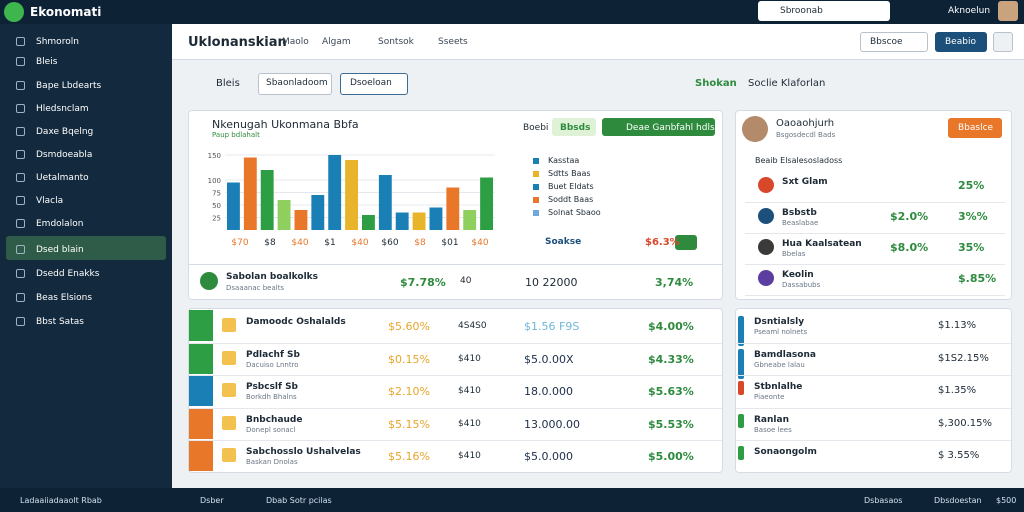  What do you see at coordinates (671, 326) in the screenshot?
I see `cell: $4.00%` at bounding box center [671, 326].